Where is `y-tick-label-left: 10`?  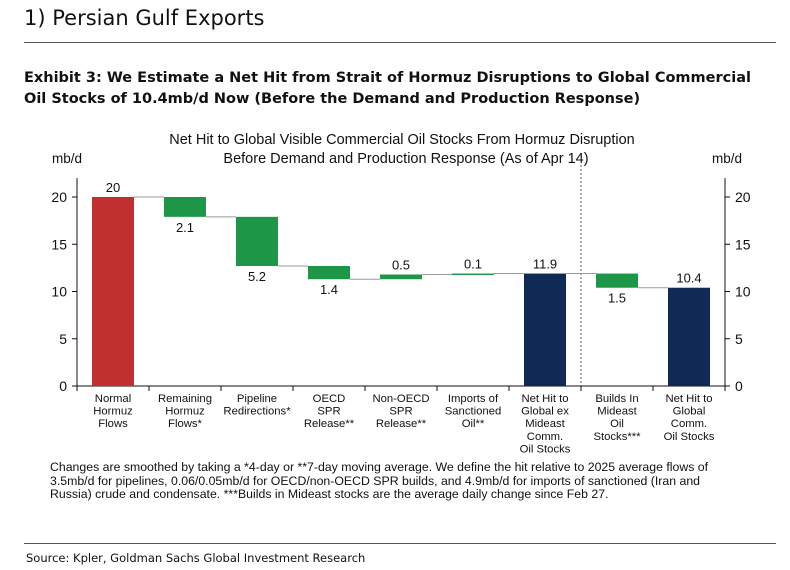
y-tick-label-left: 10 is located at coordinates (59, 292).